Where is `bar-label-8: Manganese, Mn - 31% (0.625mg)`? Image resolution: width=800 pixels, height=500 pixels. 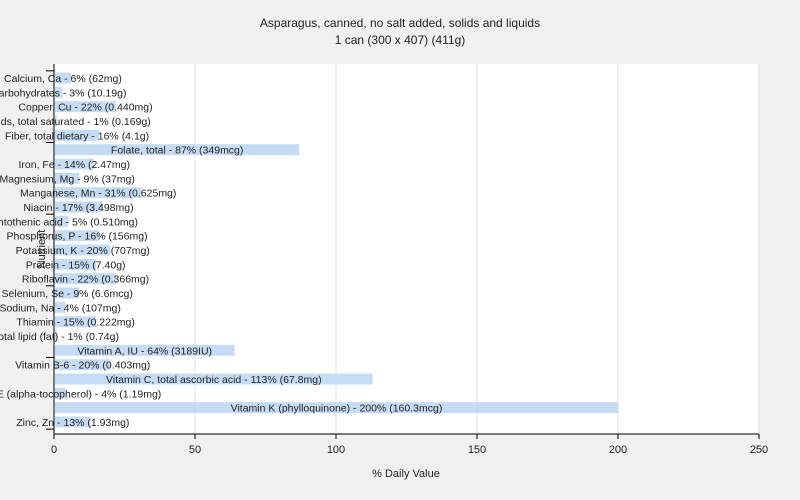
bar-label-8: Manganese, Mn - 31% (0.625mg) is located at coordinates (98, 194).